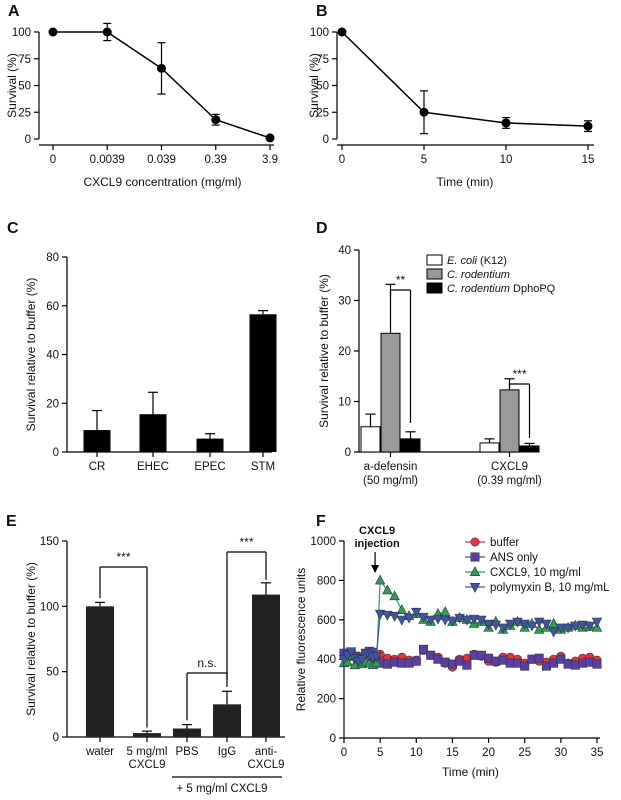  Describe the element at coordinates (488, 753) in the screenshot. I see `panel-f-x-tick-label: 20` at that location.